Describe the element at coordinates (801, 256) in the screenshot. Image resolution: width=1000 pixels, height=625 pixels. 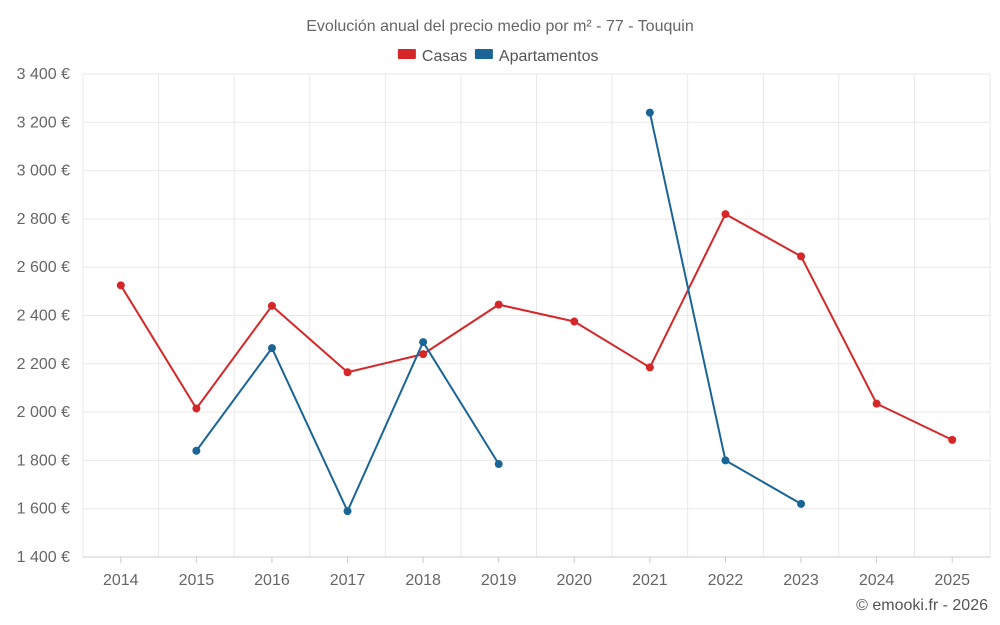
I see `data-point-casas-2023` at that location.